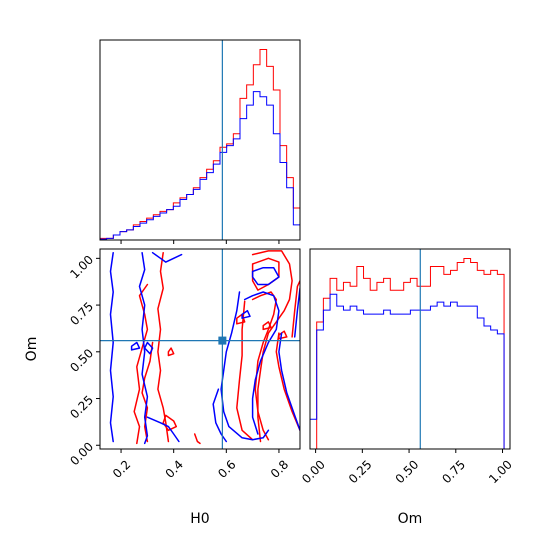 Image resolution: width=550 pixels, height=550 pixels. I want to click on h0-histogram-series-blue, so click(200, 165).